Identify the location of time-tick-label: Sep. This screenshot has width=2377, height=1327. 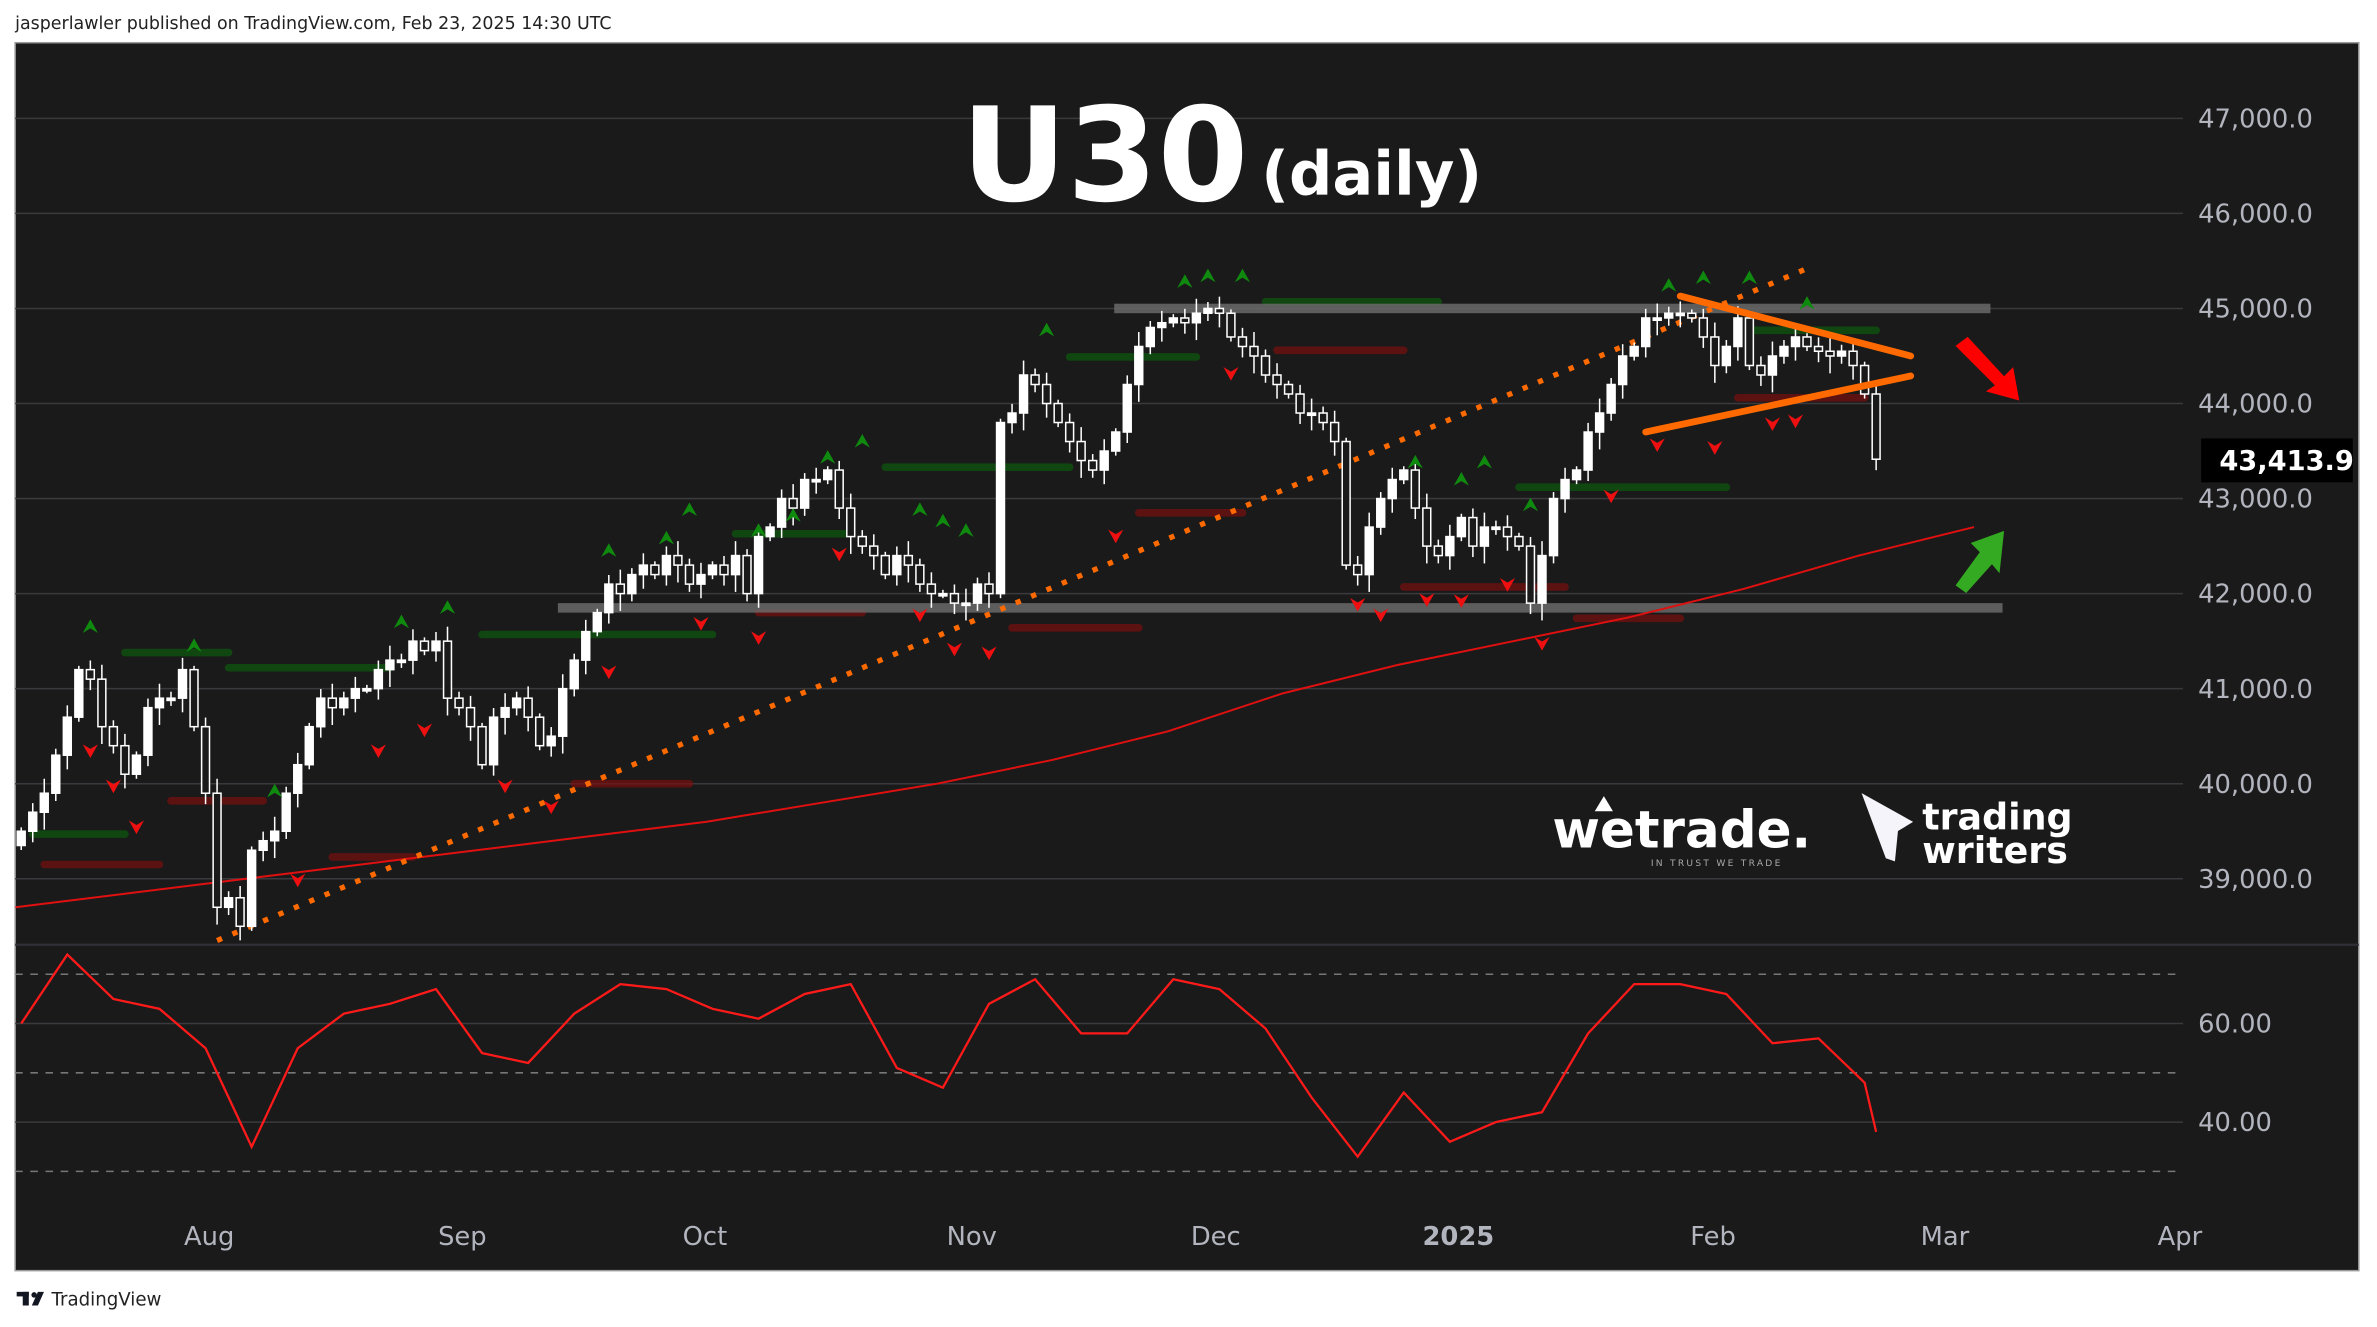
(462, 1237).